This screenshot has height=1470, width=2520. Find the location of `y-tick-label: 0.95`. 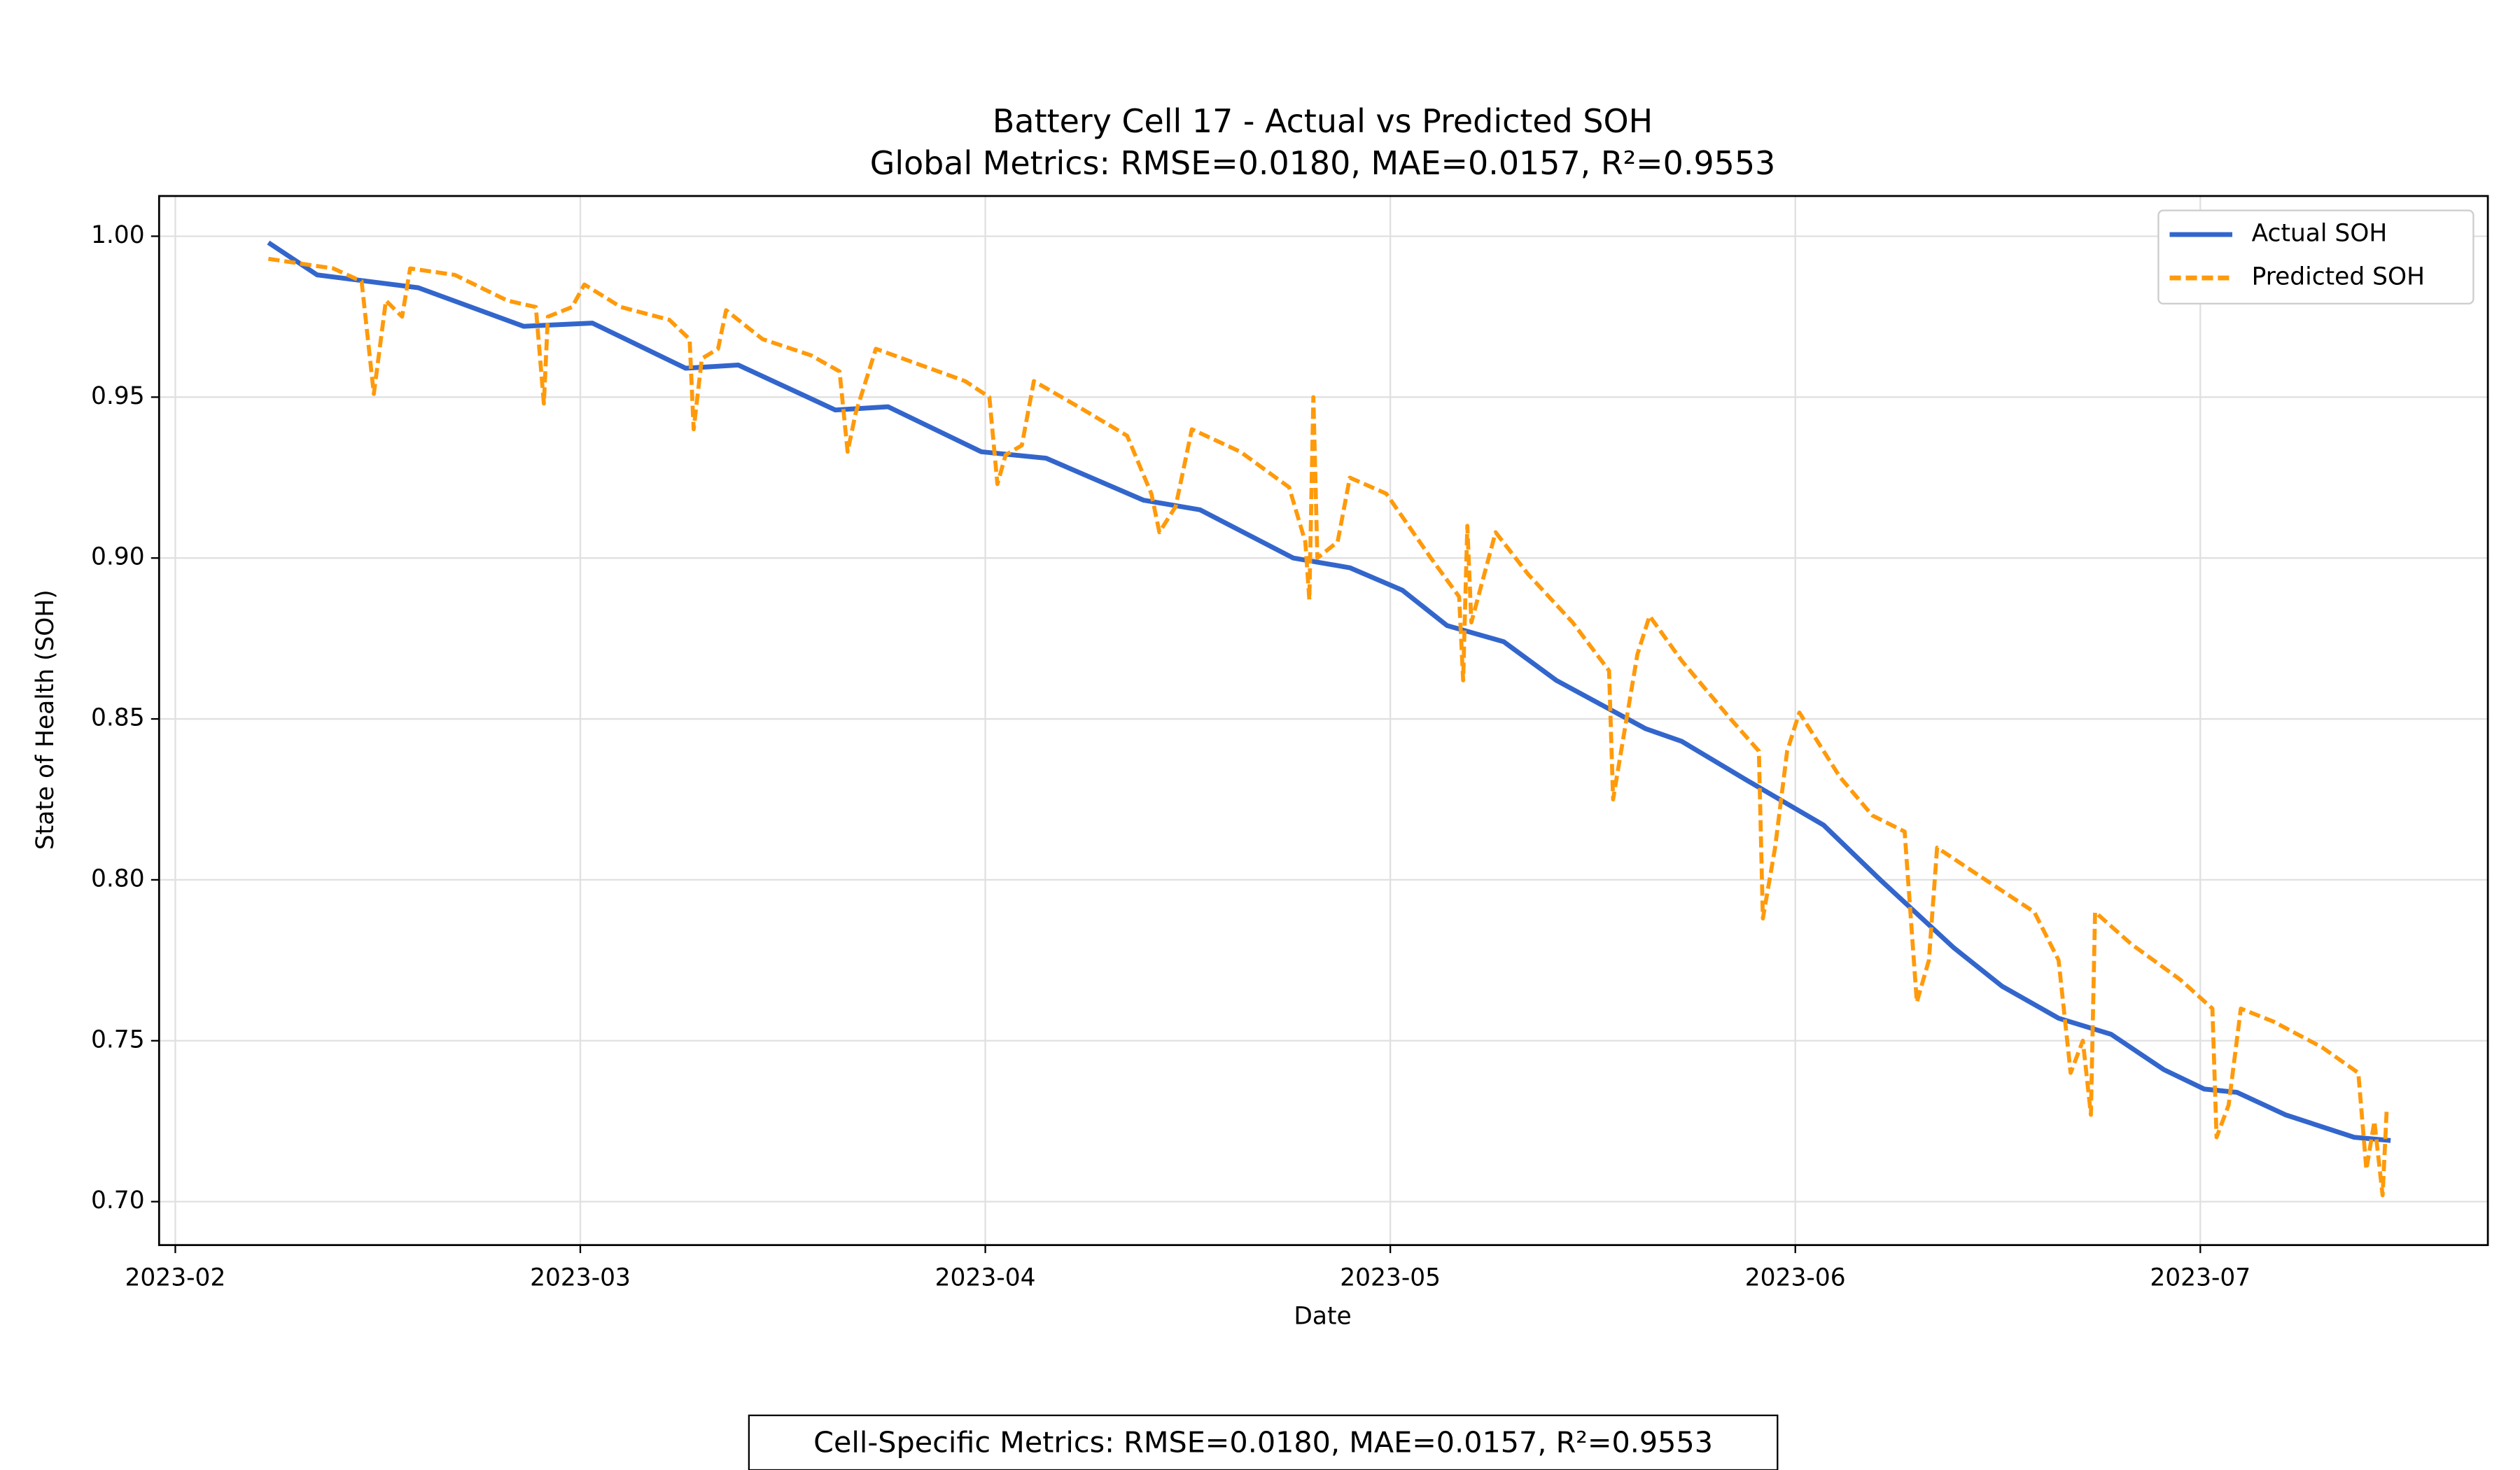

y-tick-label: 0.95 is located at coordinates (118, 396).